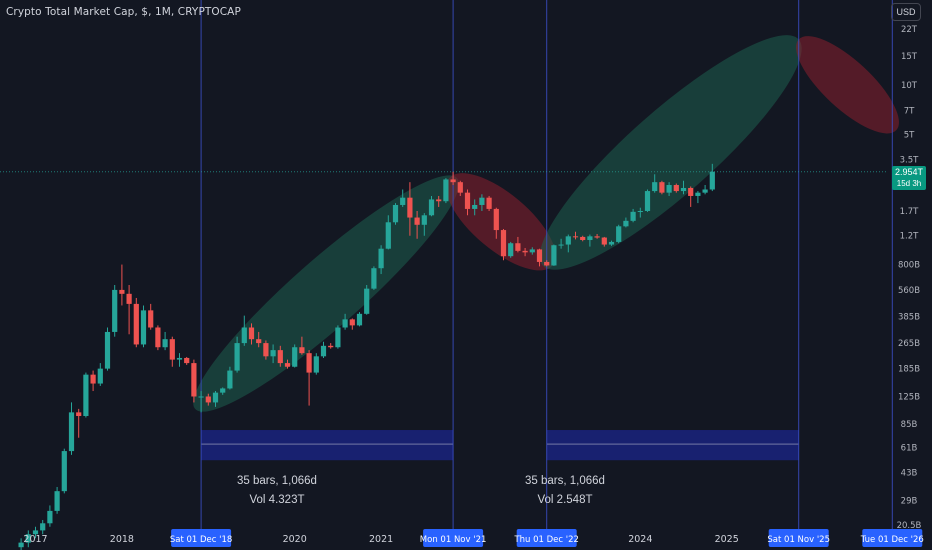 The height and width of the screenshot is (550, 932). I want to click on time-tick-label: 2025, so click(727, 539).